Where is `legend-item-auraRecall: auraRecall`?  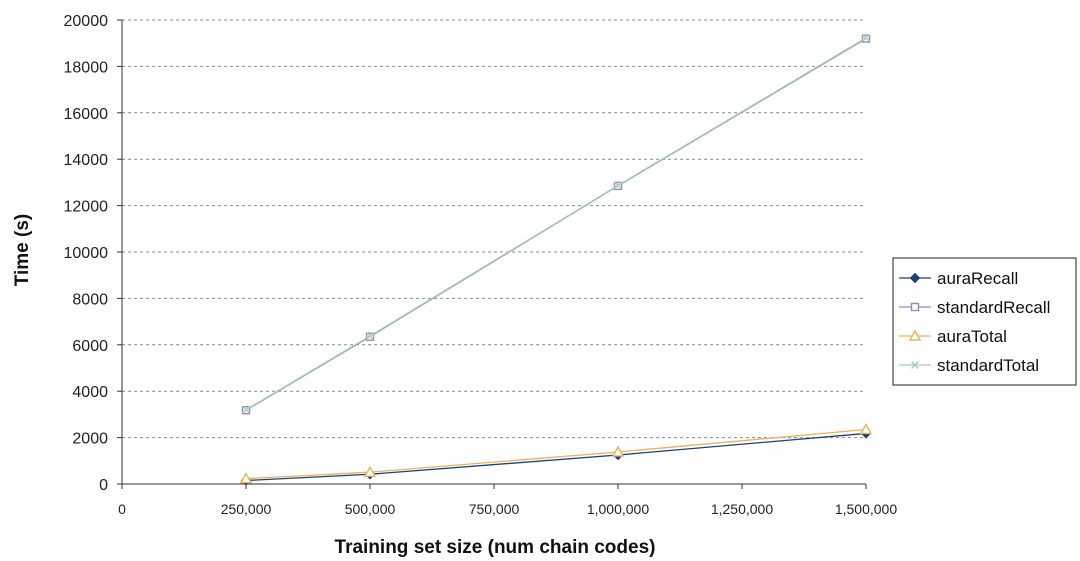
legend-item-auraRecall: auraRecall is located at coordinates (958, 278).